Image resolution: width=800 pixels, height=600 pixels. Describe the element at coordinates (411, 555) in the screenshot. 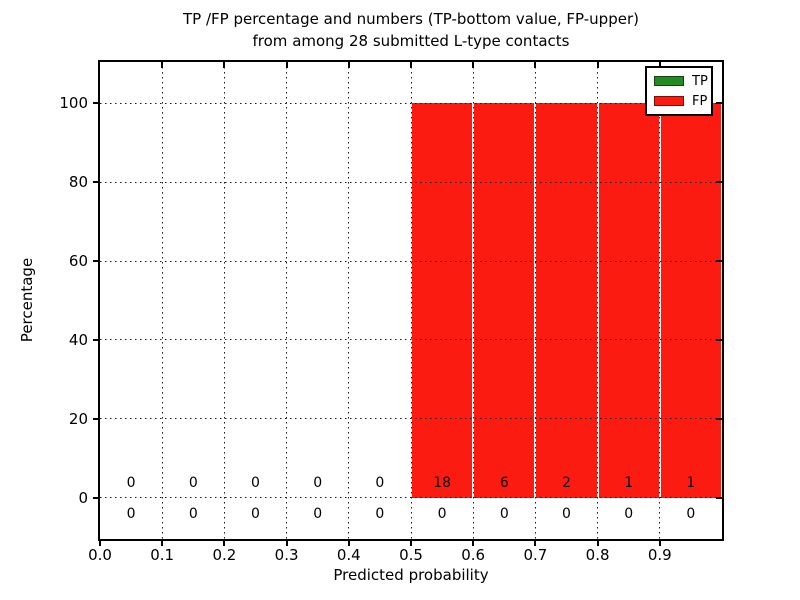

I see `x-tick-label: 0.5` at that location.